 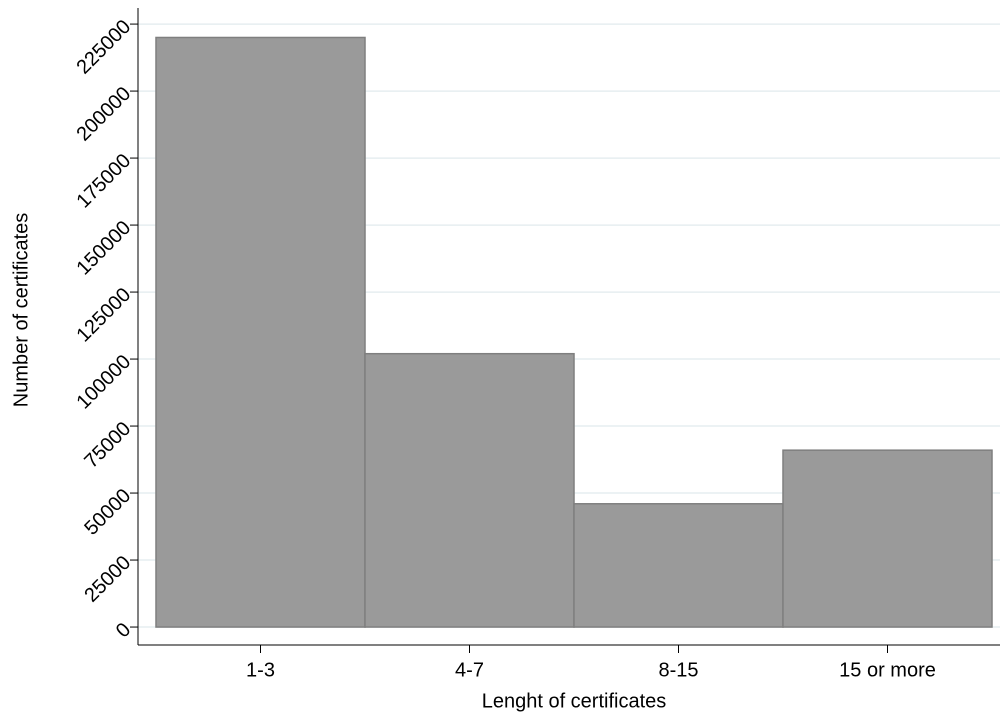 I want to click on y-tick-label: 175000, so click(x=104, y=181).